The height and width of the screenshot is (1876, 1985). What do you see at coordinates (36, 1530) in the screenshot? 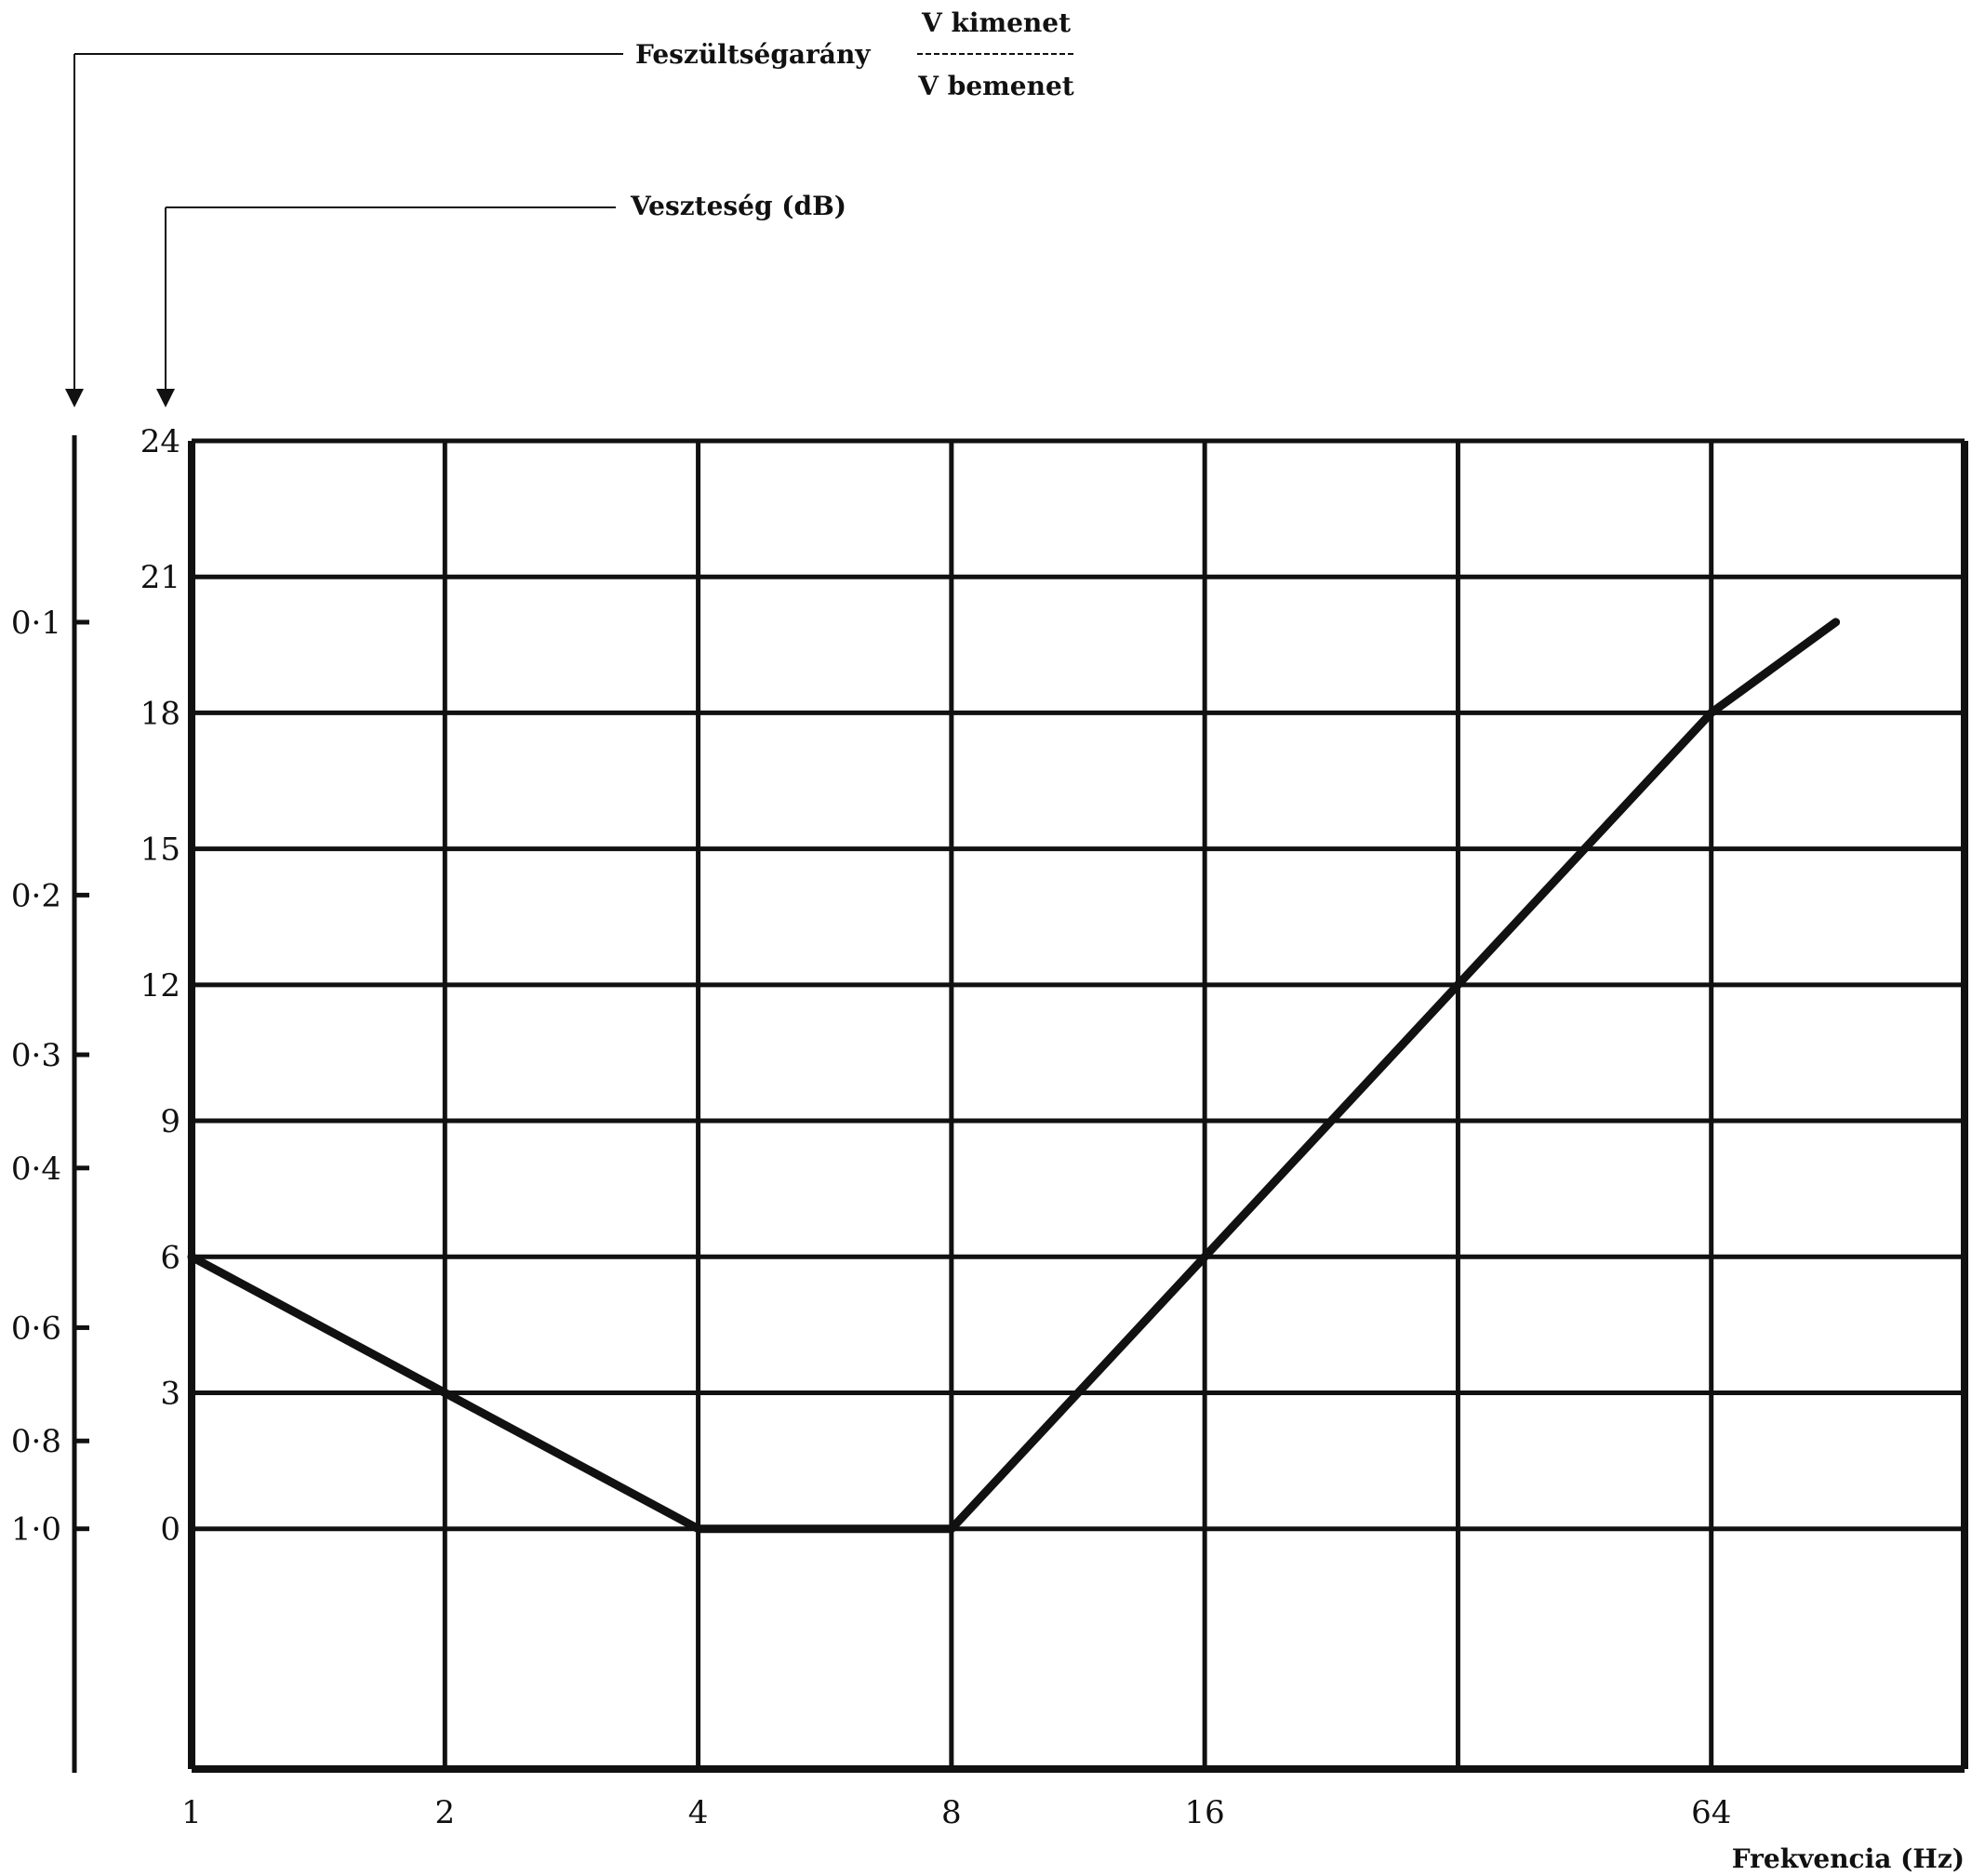
I see `voltage-ratio-tick-label: 1·0` at bounding box center [36, 1530].